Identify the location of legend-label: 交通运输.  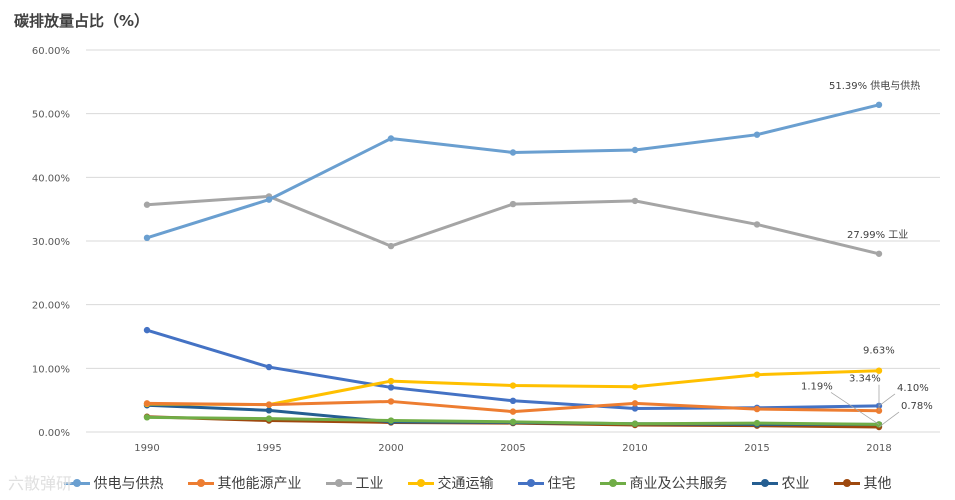
(465, 484).